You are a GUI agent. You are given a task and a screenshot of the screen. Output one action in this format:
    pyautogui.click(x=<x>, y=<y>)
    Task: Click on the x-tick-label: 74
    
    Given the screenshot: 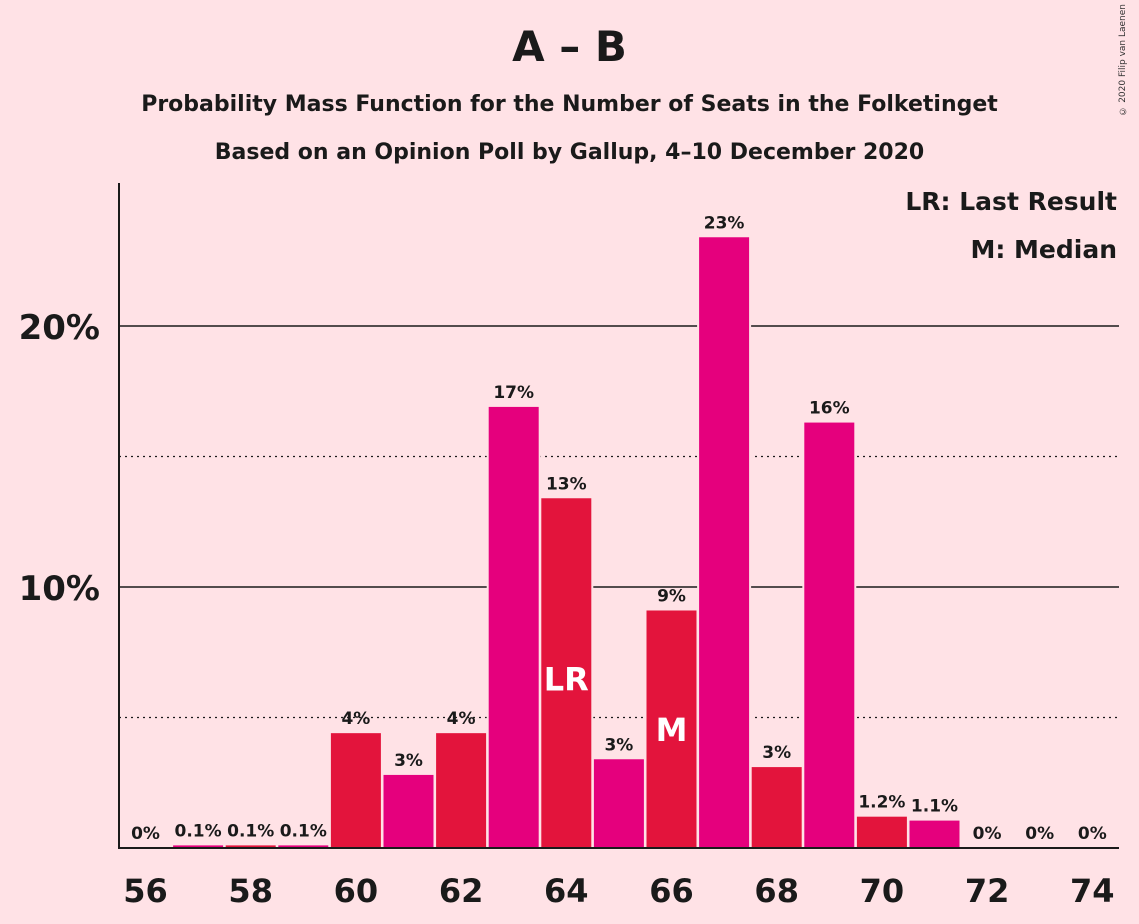 What is the action you would take?
    pyautogui.click(x=1092, y=891)
    